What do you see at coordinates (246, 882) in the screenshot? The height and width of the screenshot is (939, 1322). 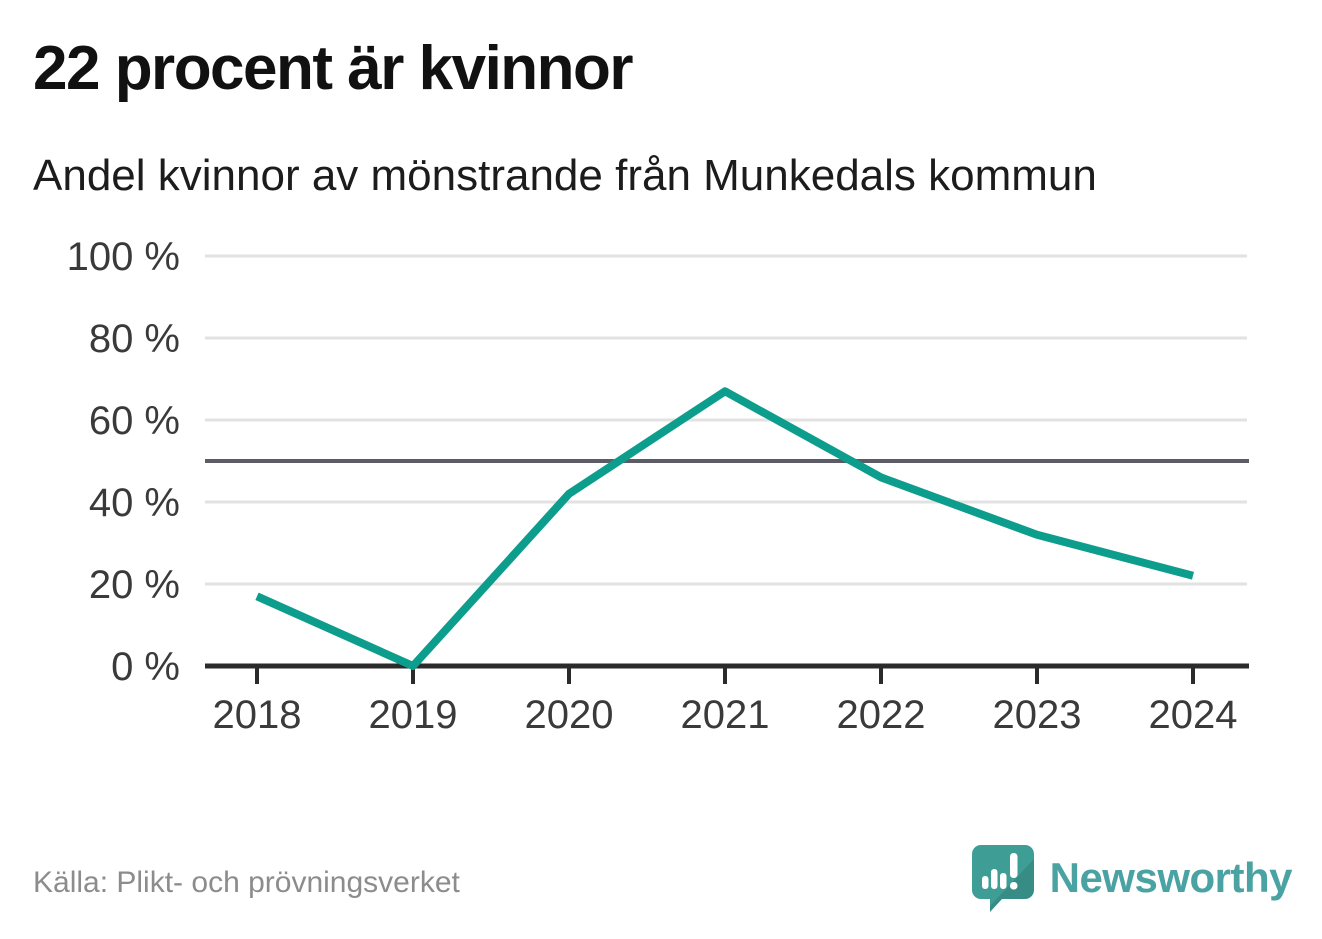 I see `source-note: Källa: Plikt- och prövningsverket` at bounding box center [246, 882].